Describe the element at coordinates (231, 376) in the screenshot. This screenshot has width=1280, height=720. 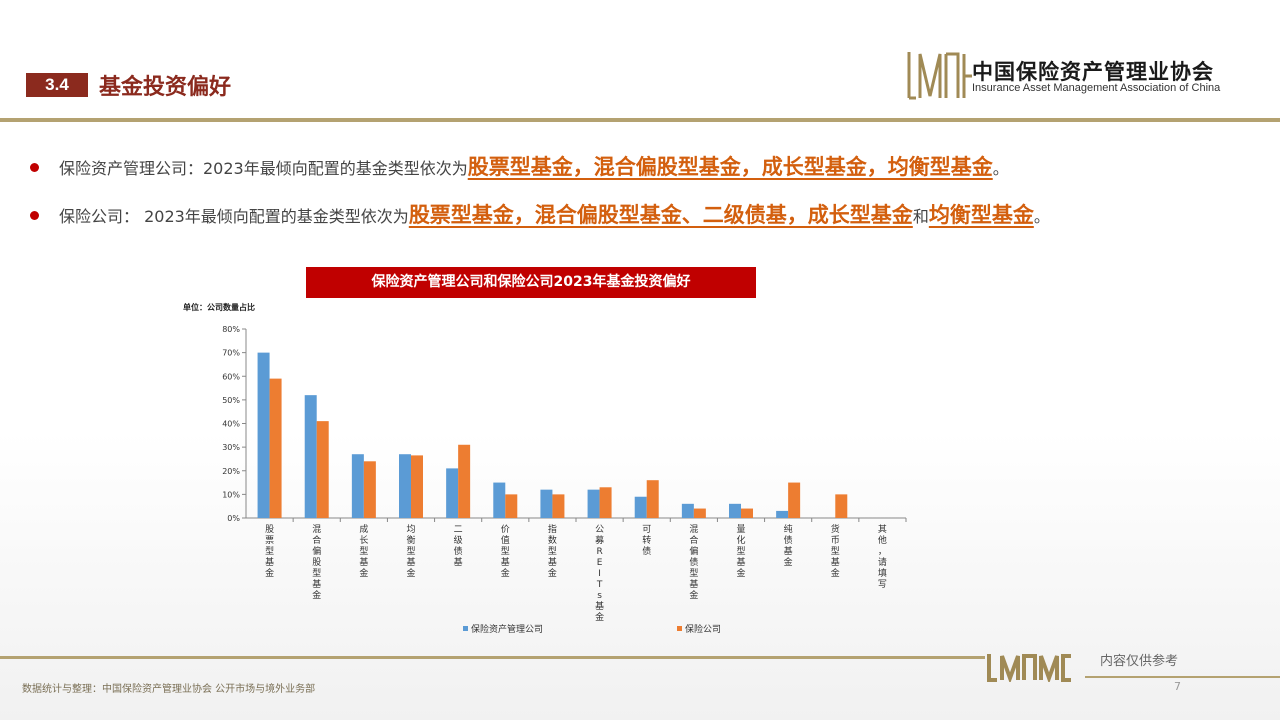
I see `y-tick-label: 60%` at that location.